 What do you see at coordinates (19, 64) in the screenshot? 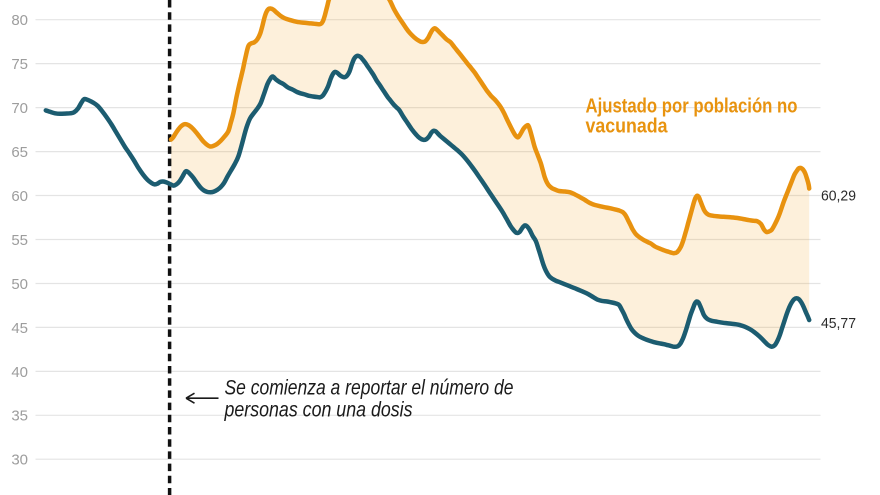
I see `svg-text: 75` at bounding box center [19, 64].